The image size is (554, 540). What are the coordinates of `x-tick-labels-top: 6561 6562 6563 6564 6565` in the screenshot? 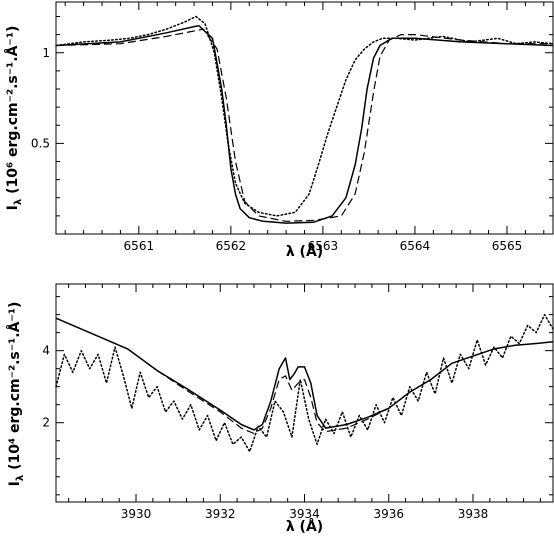 It's located at (323, 246).